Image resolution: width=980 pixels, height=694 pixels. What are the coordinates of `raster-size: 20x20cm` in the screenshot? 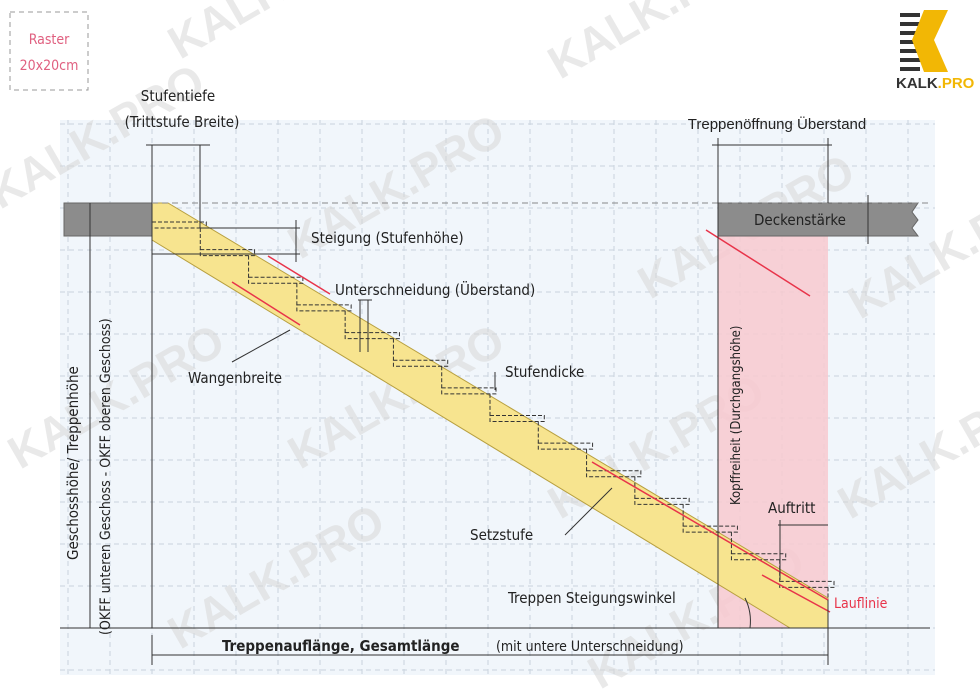 It's located at (49, 66).